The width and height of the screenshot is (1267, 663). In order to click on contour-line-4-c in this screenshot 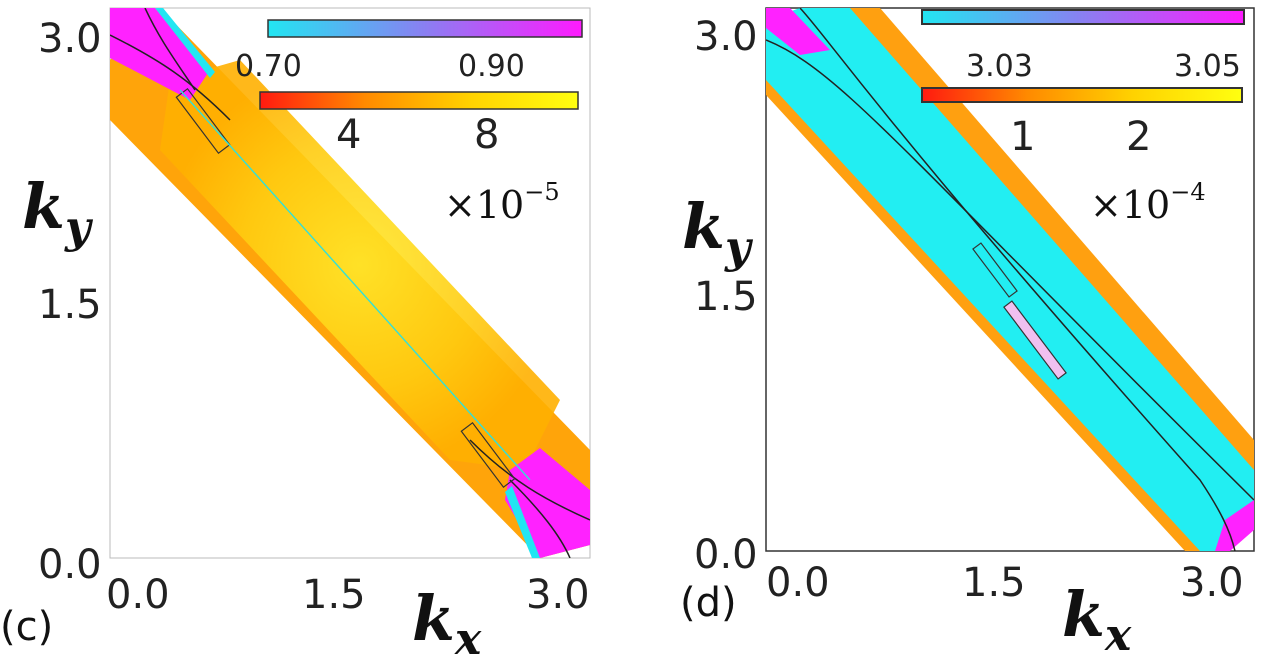, I will do `click(540, 518)`.